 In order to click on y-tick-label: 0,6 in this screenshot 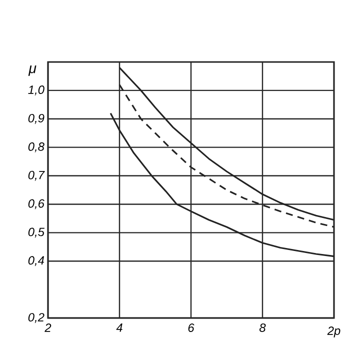, I will do `click(36, 204)`.